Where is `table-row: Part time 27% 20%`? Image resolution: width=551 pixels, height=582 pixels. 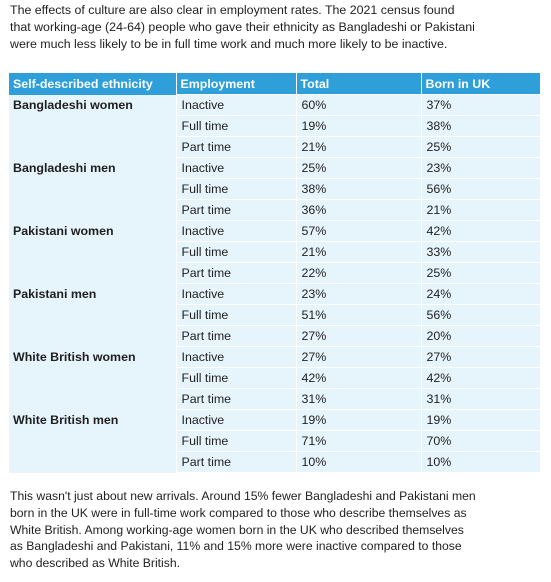
table-row: Part time 27% 20% is located at coordinates (275, 336).